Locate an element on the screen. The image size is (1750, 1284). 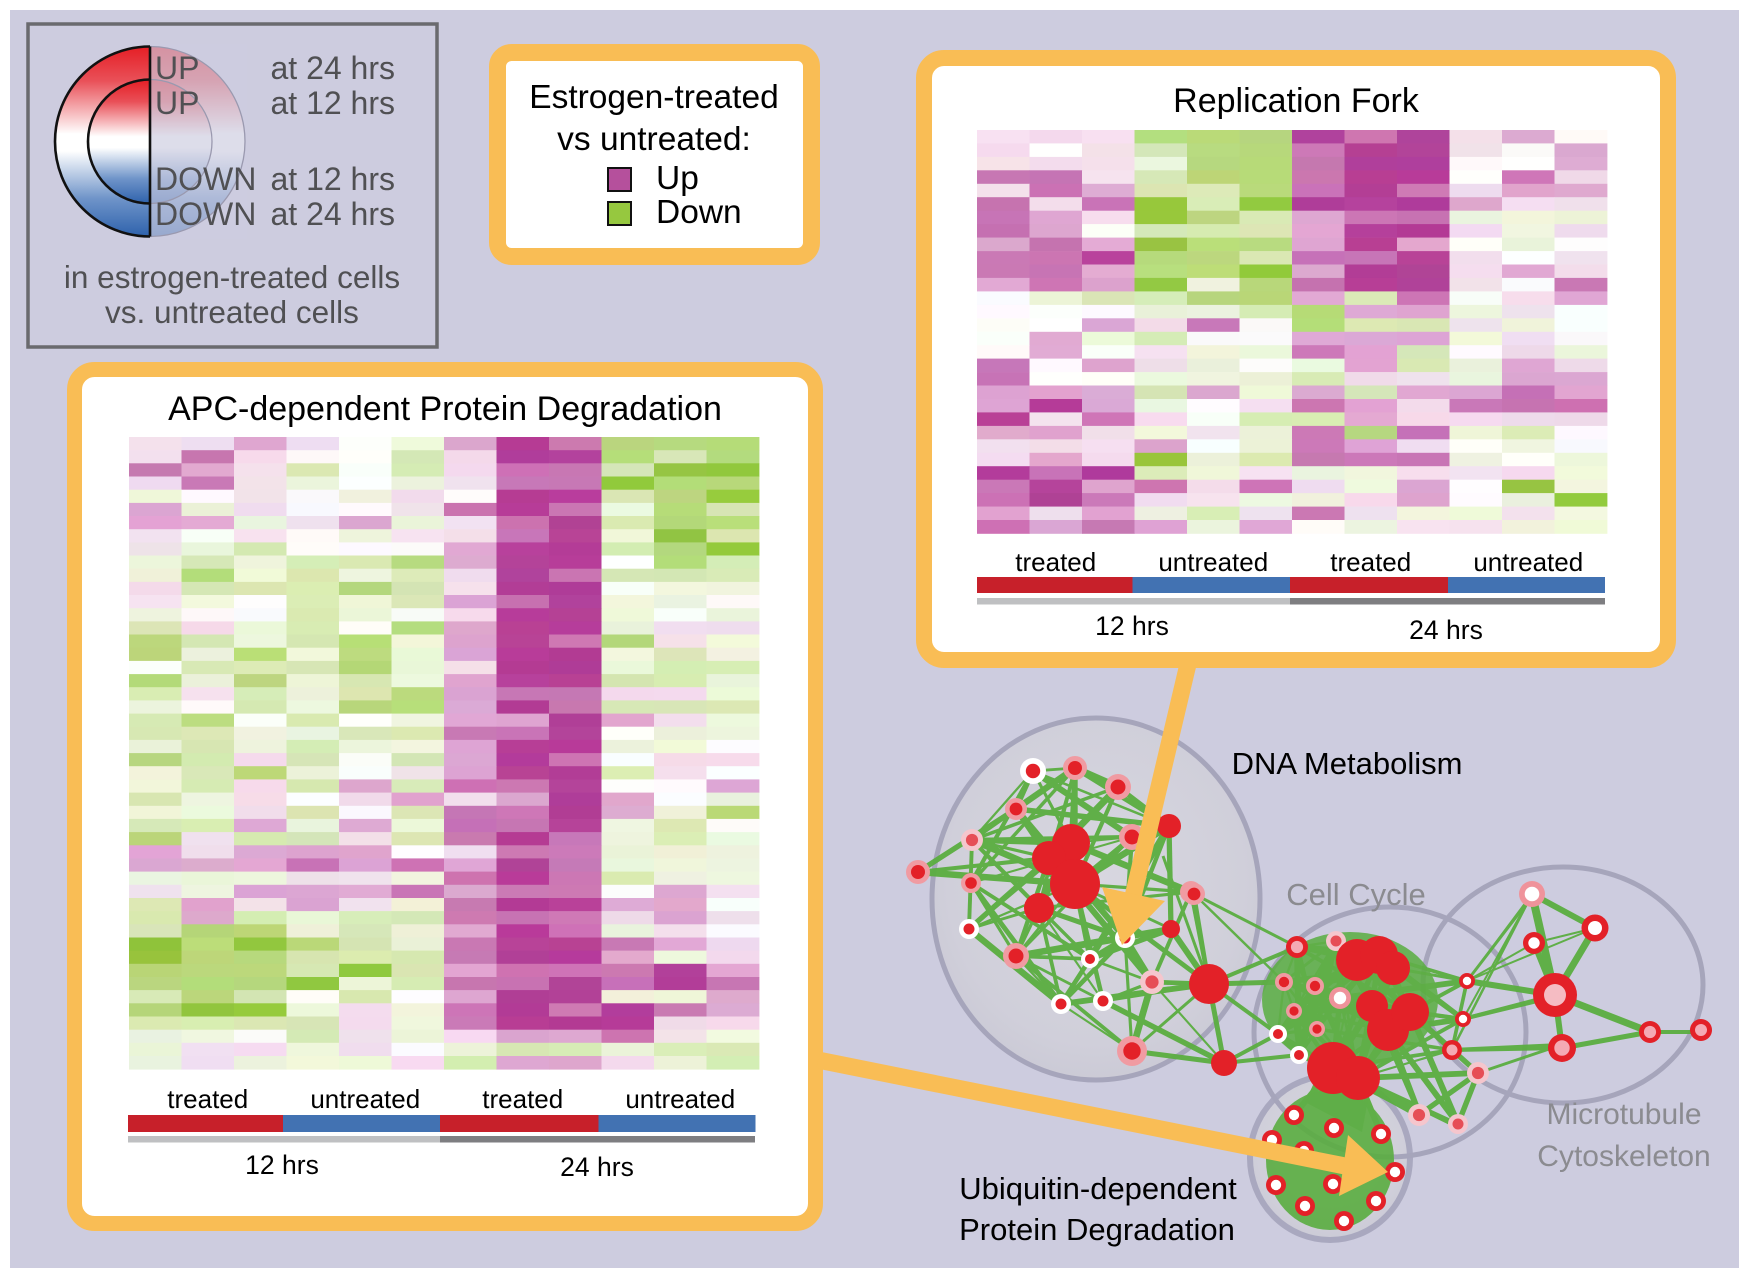
svg-text: Replication Fork is located at coordinates (1296, 101).